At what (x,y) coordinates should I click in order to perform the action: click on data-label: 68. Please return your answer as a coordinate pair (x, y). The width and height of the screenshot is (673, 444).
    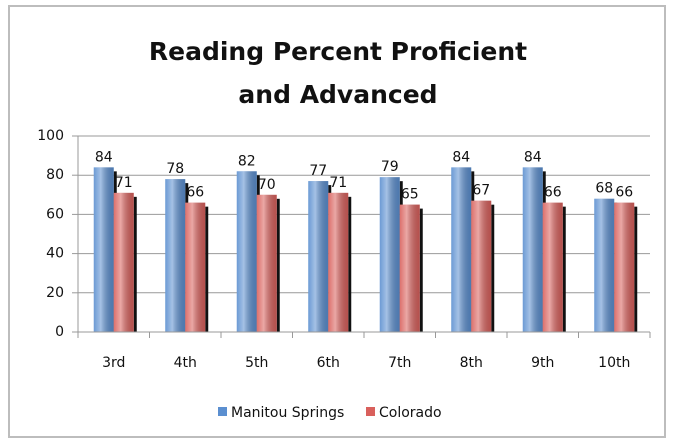
    Looking at the image, I should click on (604, 189).